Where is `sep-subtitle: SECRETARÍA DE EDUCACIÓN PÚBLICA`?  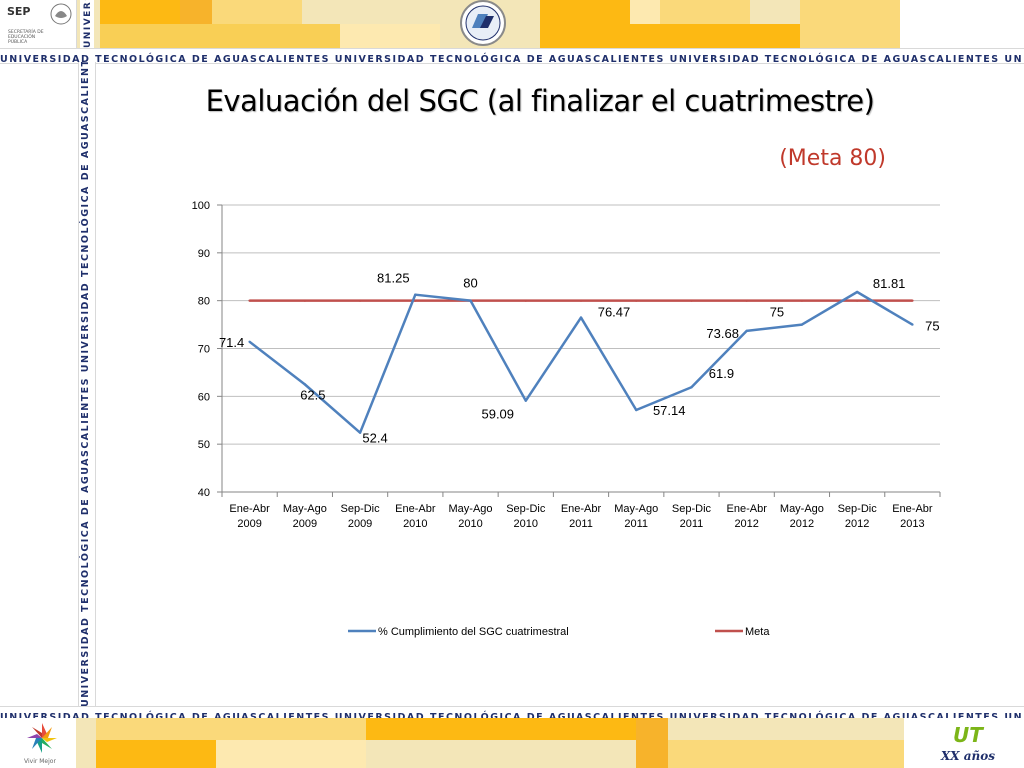
sep-subtitle: SECRETARÍA DE EDUCACIÓN PÚBLICA is located at coordinates (26, 37).